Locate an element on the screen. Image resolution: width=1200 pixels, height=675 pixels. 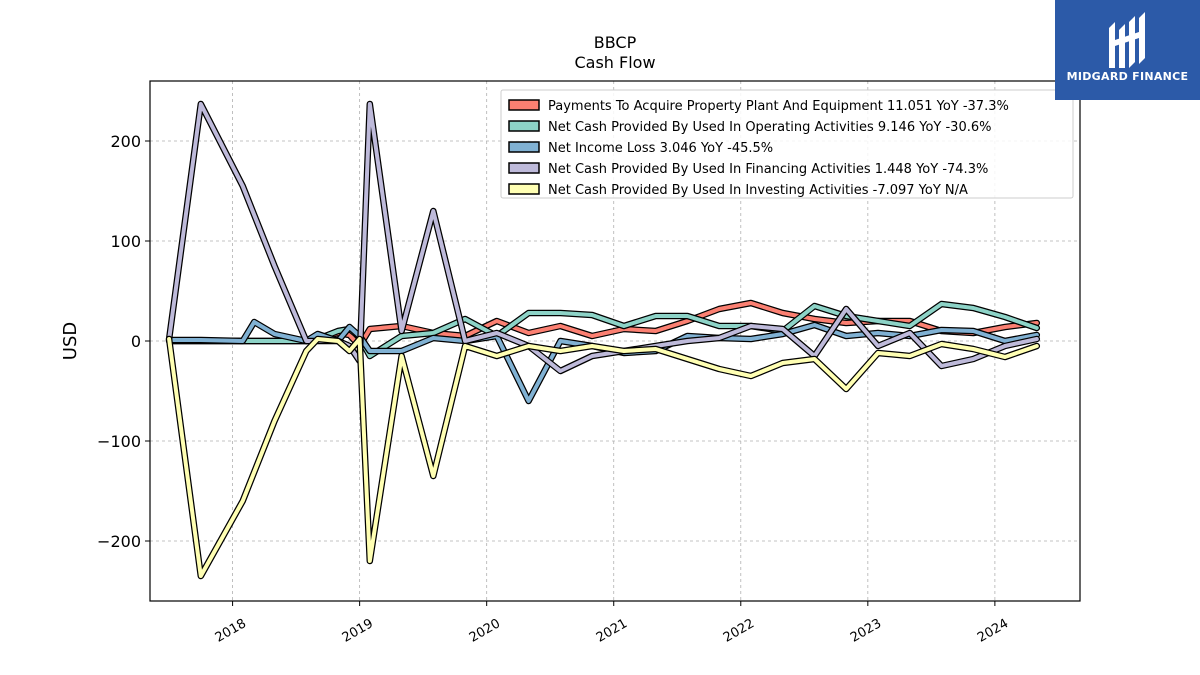
brand-name: MIDGARD FINANCE is located at coordinates (1127, 76).